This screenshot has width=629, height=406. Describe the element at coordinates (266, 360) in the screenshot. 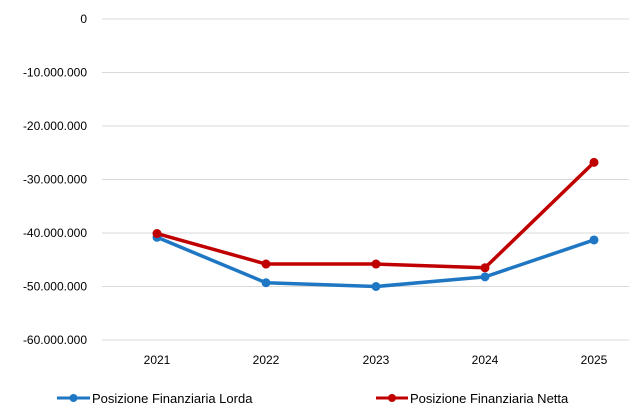

I see `x-tick-label: 2022` at that location.